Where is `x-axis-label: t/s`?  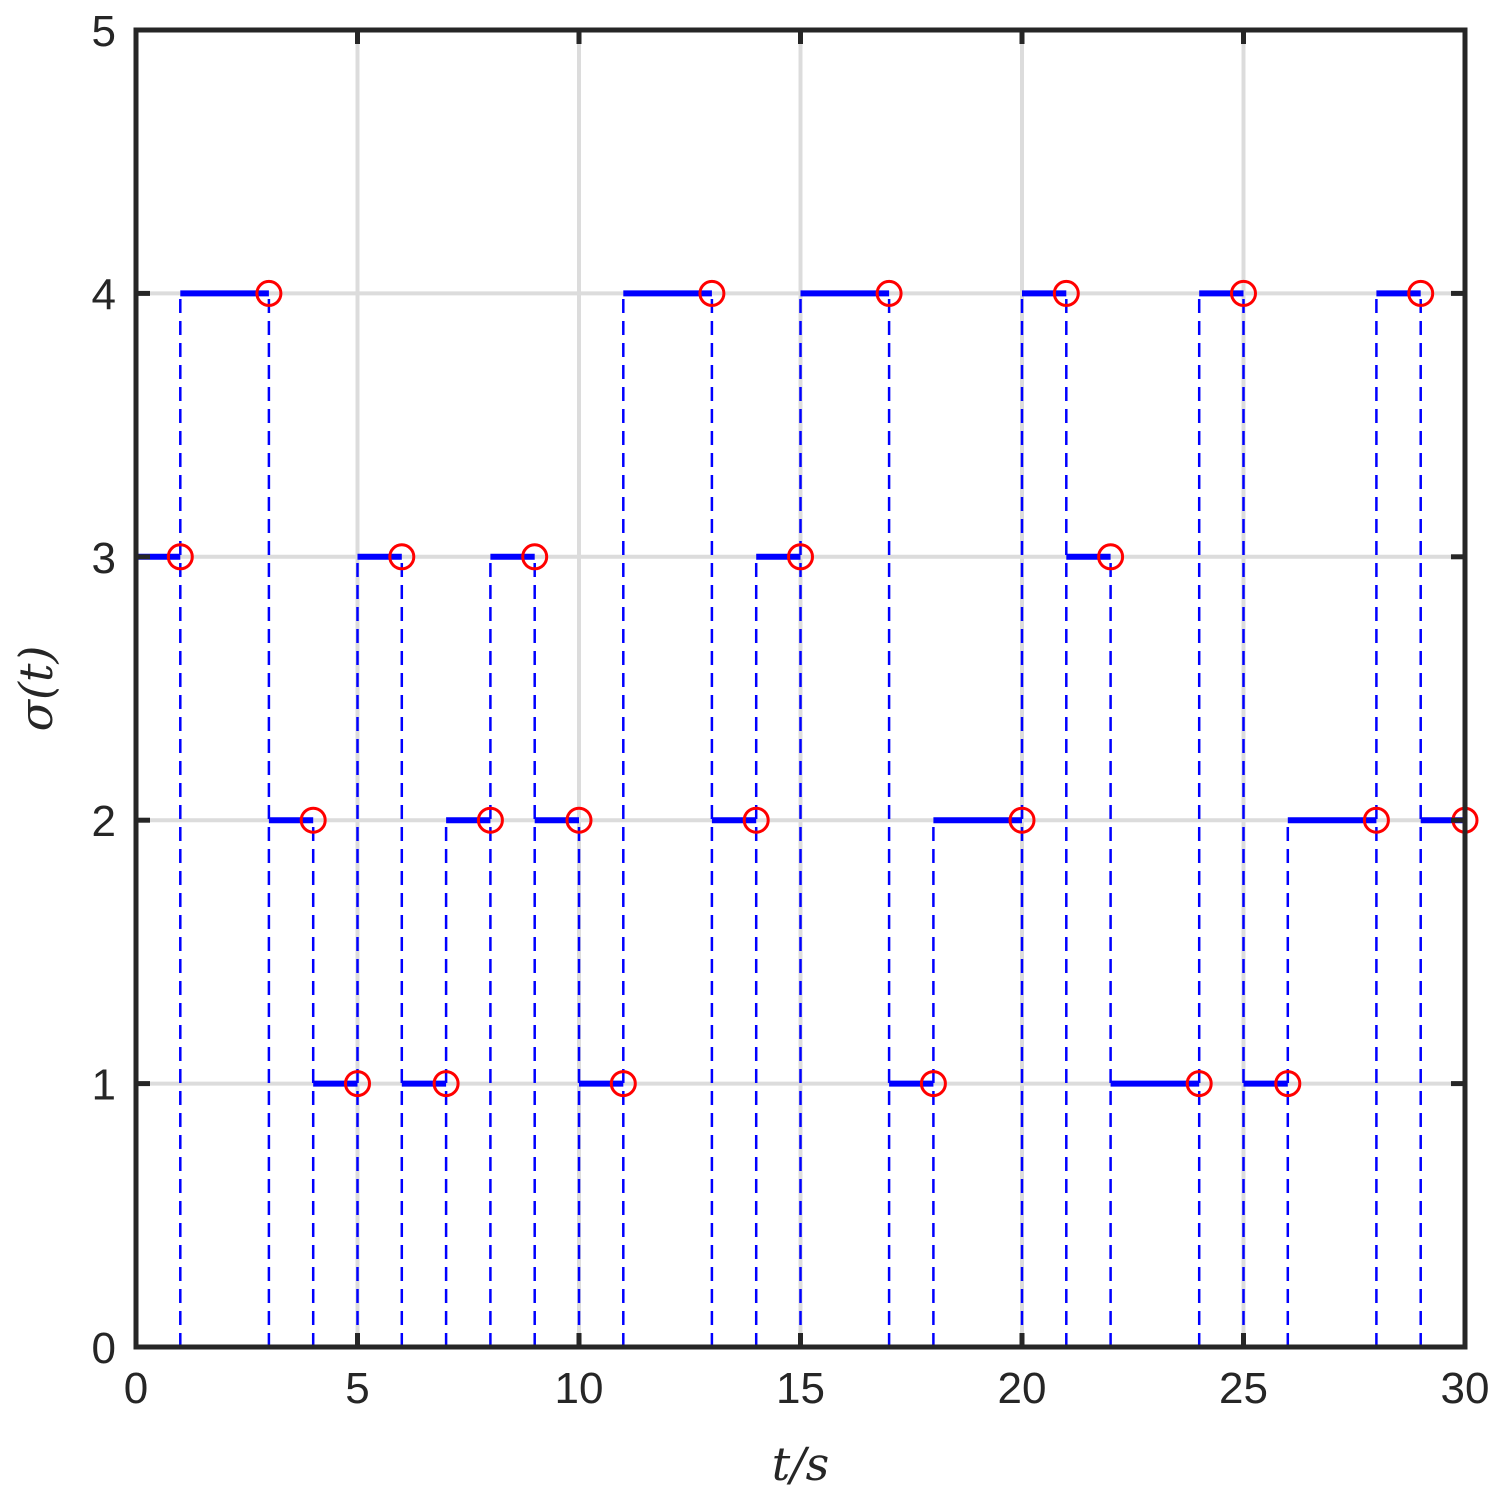 x-axis-label: t/s is located at coordinates (801, 1464).